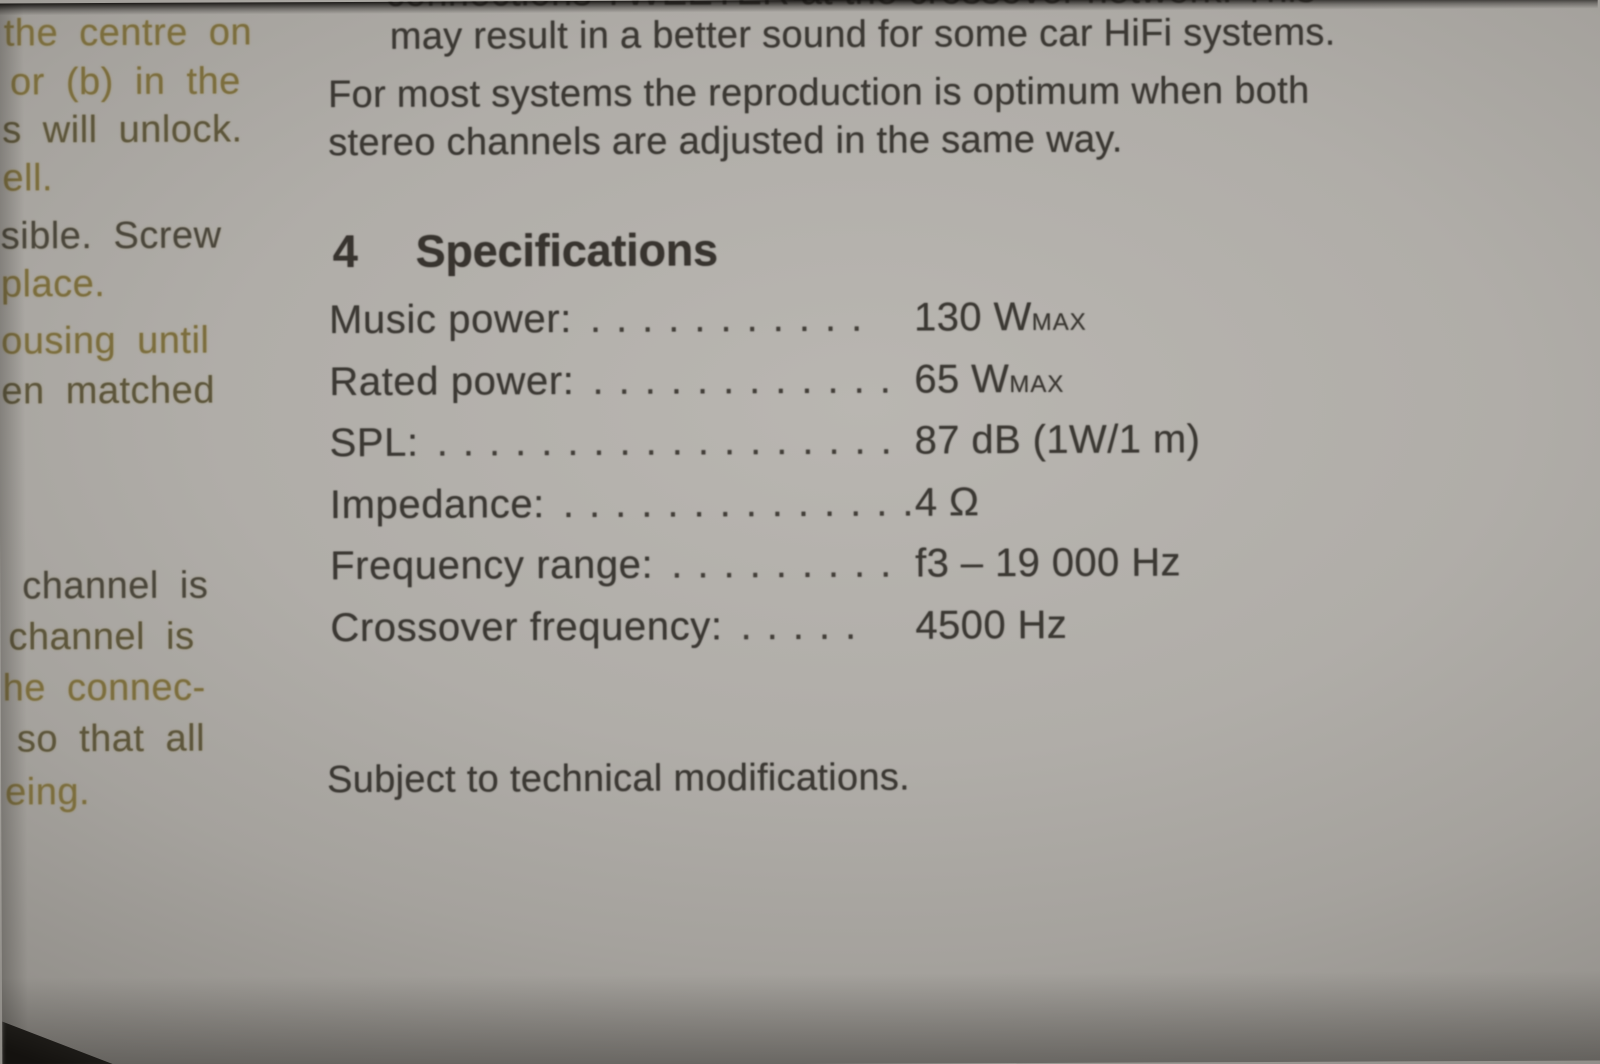  I want to click on spec-label: Music power:, so click(450, 319).